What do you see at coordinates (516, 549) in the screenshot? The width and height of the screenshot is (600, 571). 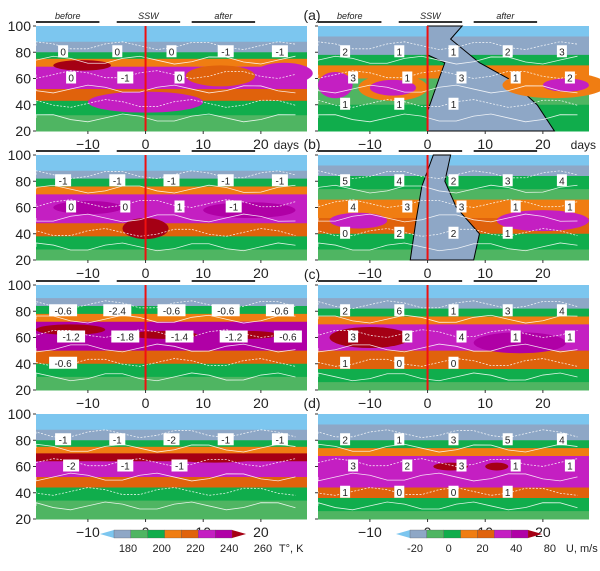 I see `colorbar-tick: 40` at bounding box center [516, 549].